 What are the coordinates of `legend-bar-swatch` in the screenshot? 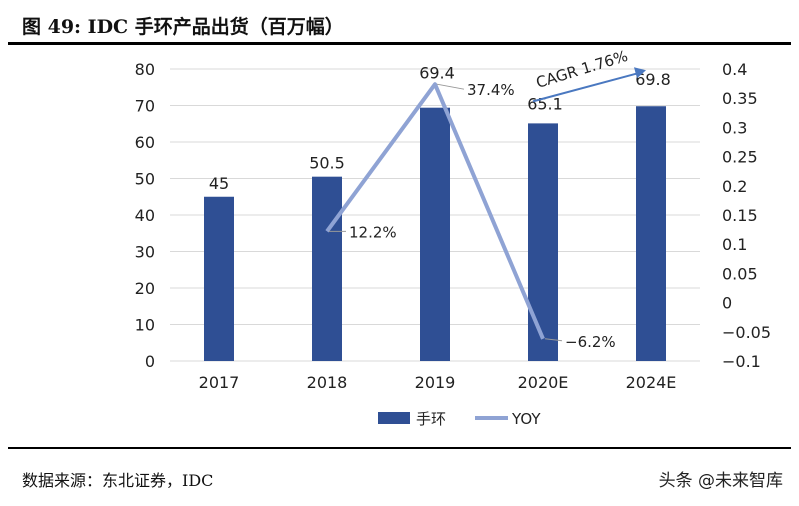 It's located at (394, 418).